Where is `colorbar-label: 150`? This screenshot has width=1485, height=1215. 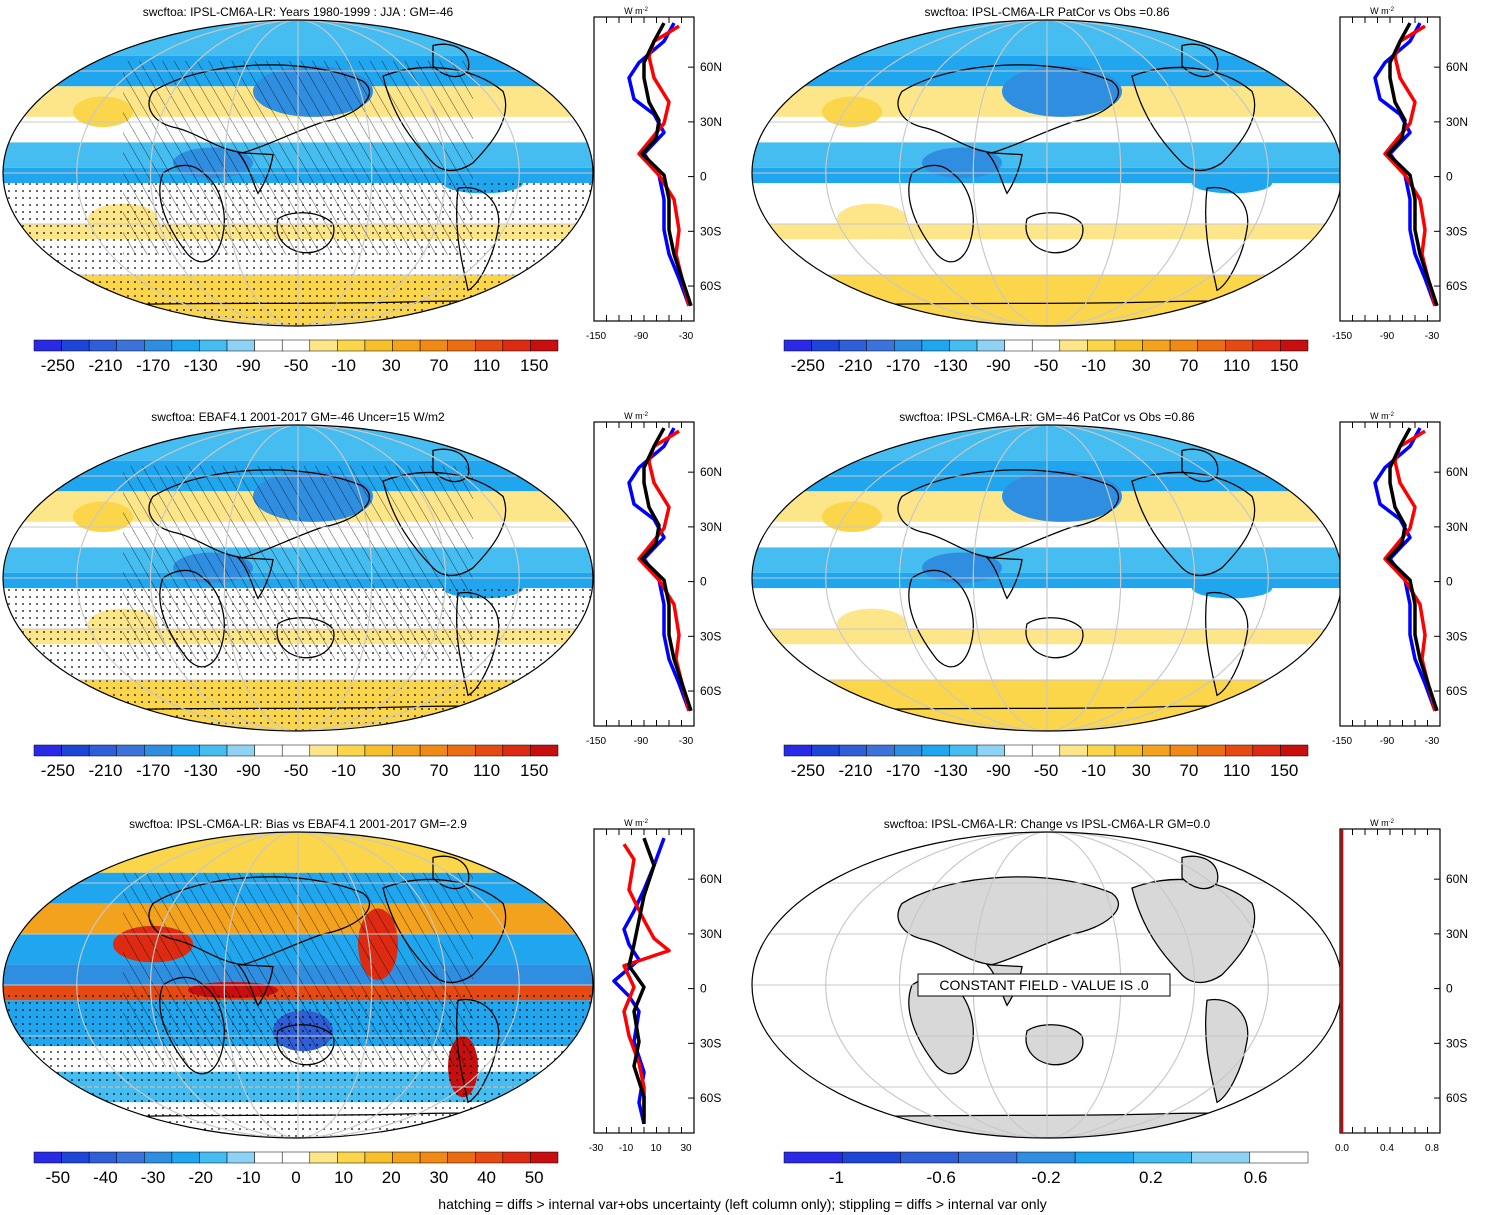 colorbar-label: 150 is located at coordinates (1284, 770).